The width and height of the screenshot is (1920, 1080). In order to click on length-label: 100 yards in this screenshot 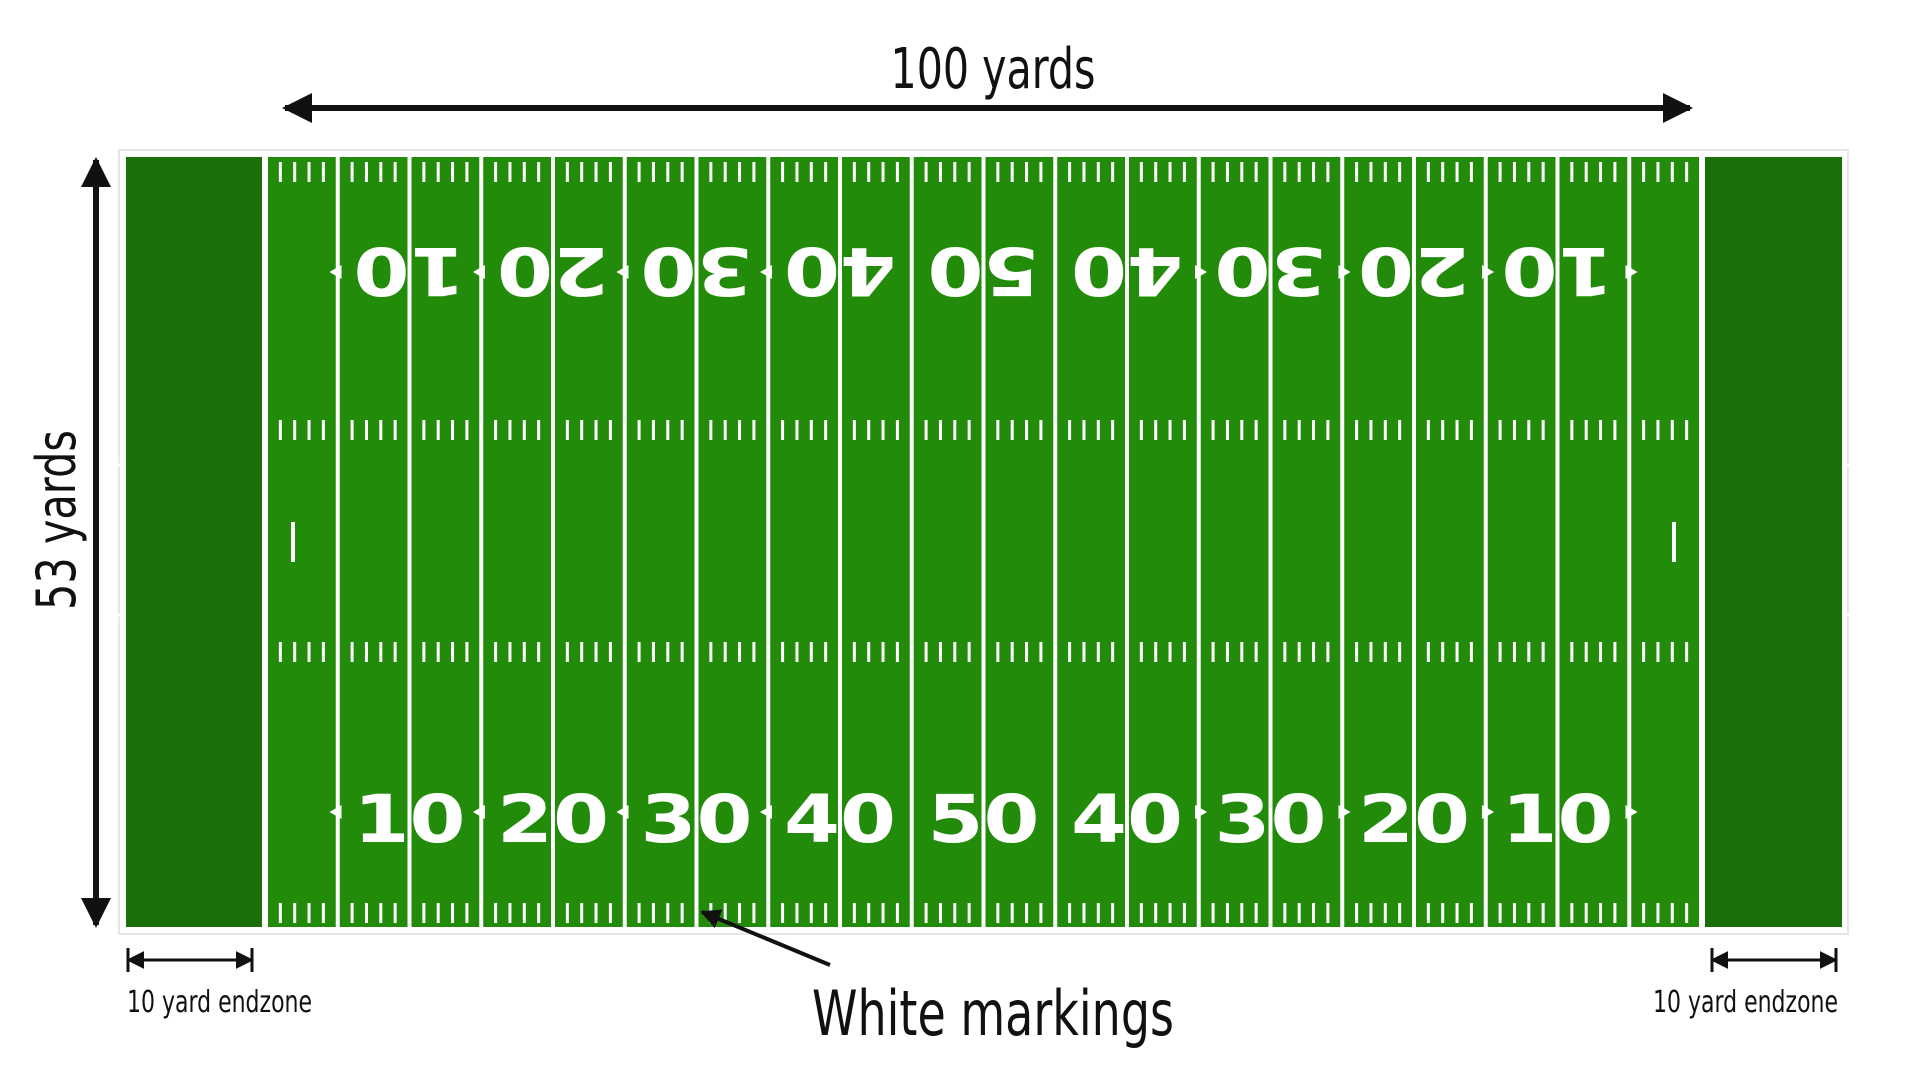, I will do `click(993, 69)`.